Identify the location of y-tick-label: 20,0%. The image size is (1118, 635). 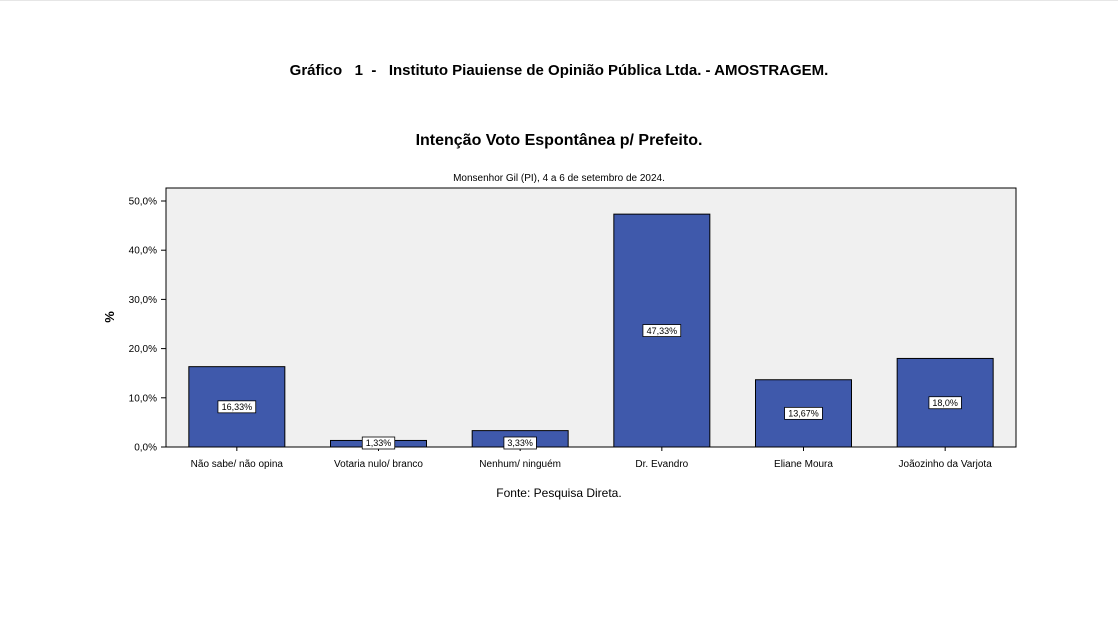
(143, 349).